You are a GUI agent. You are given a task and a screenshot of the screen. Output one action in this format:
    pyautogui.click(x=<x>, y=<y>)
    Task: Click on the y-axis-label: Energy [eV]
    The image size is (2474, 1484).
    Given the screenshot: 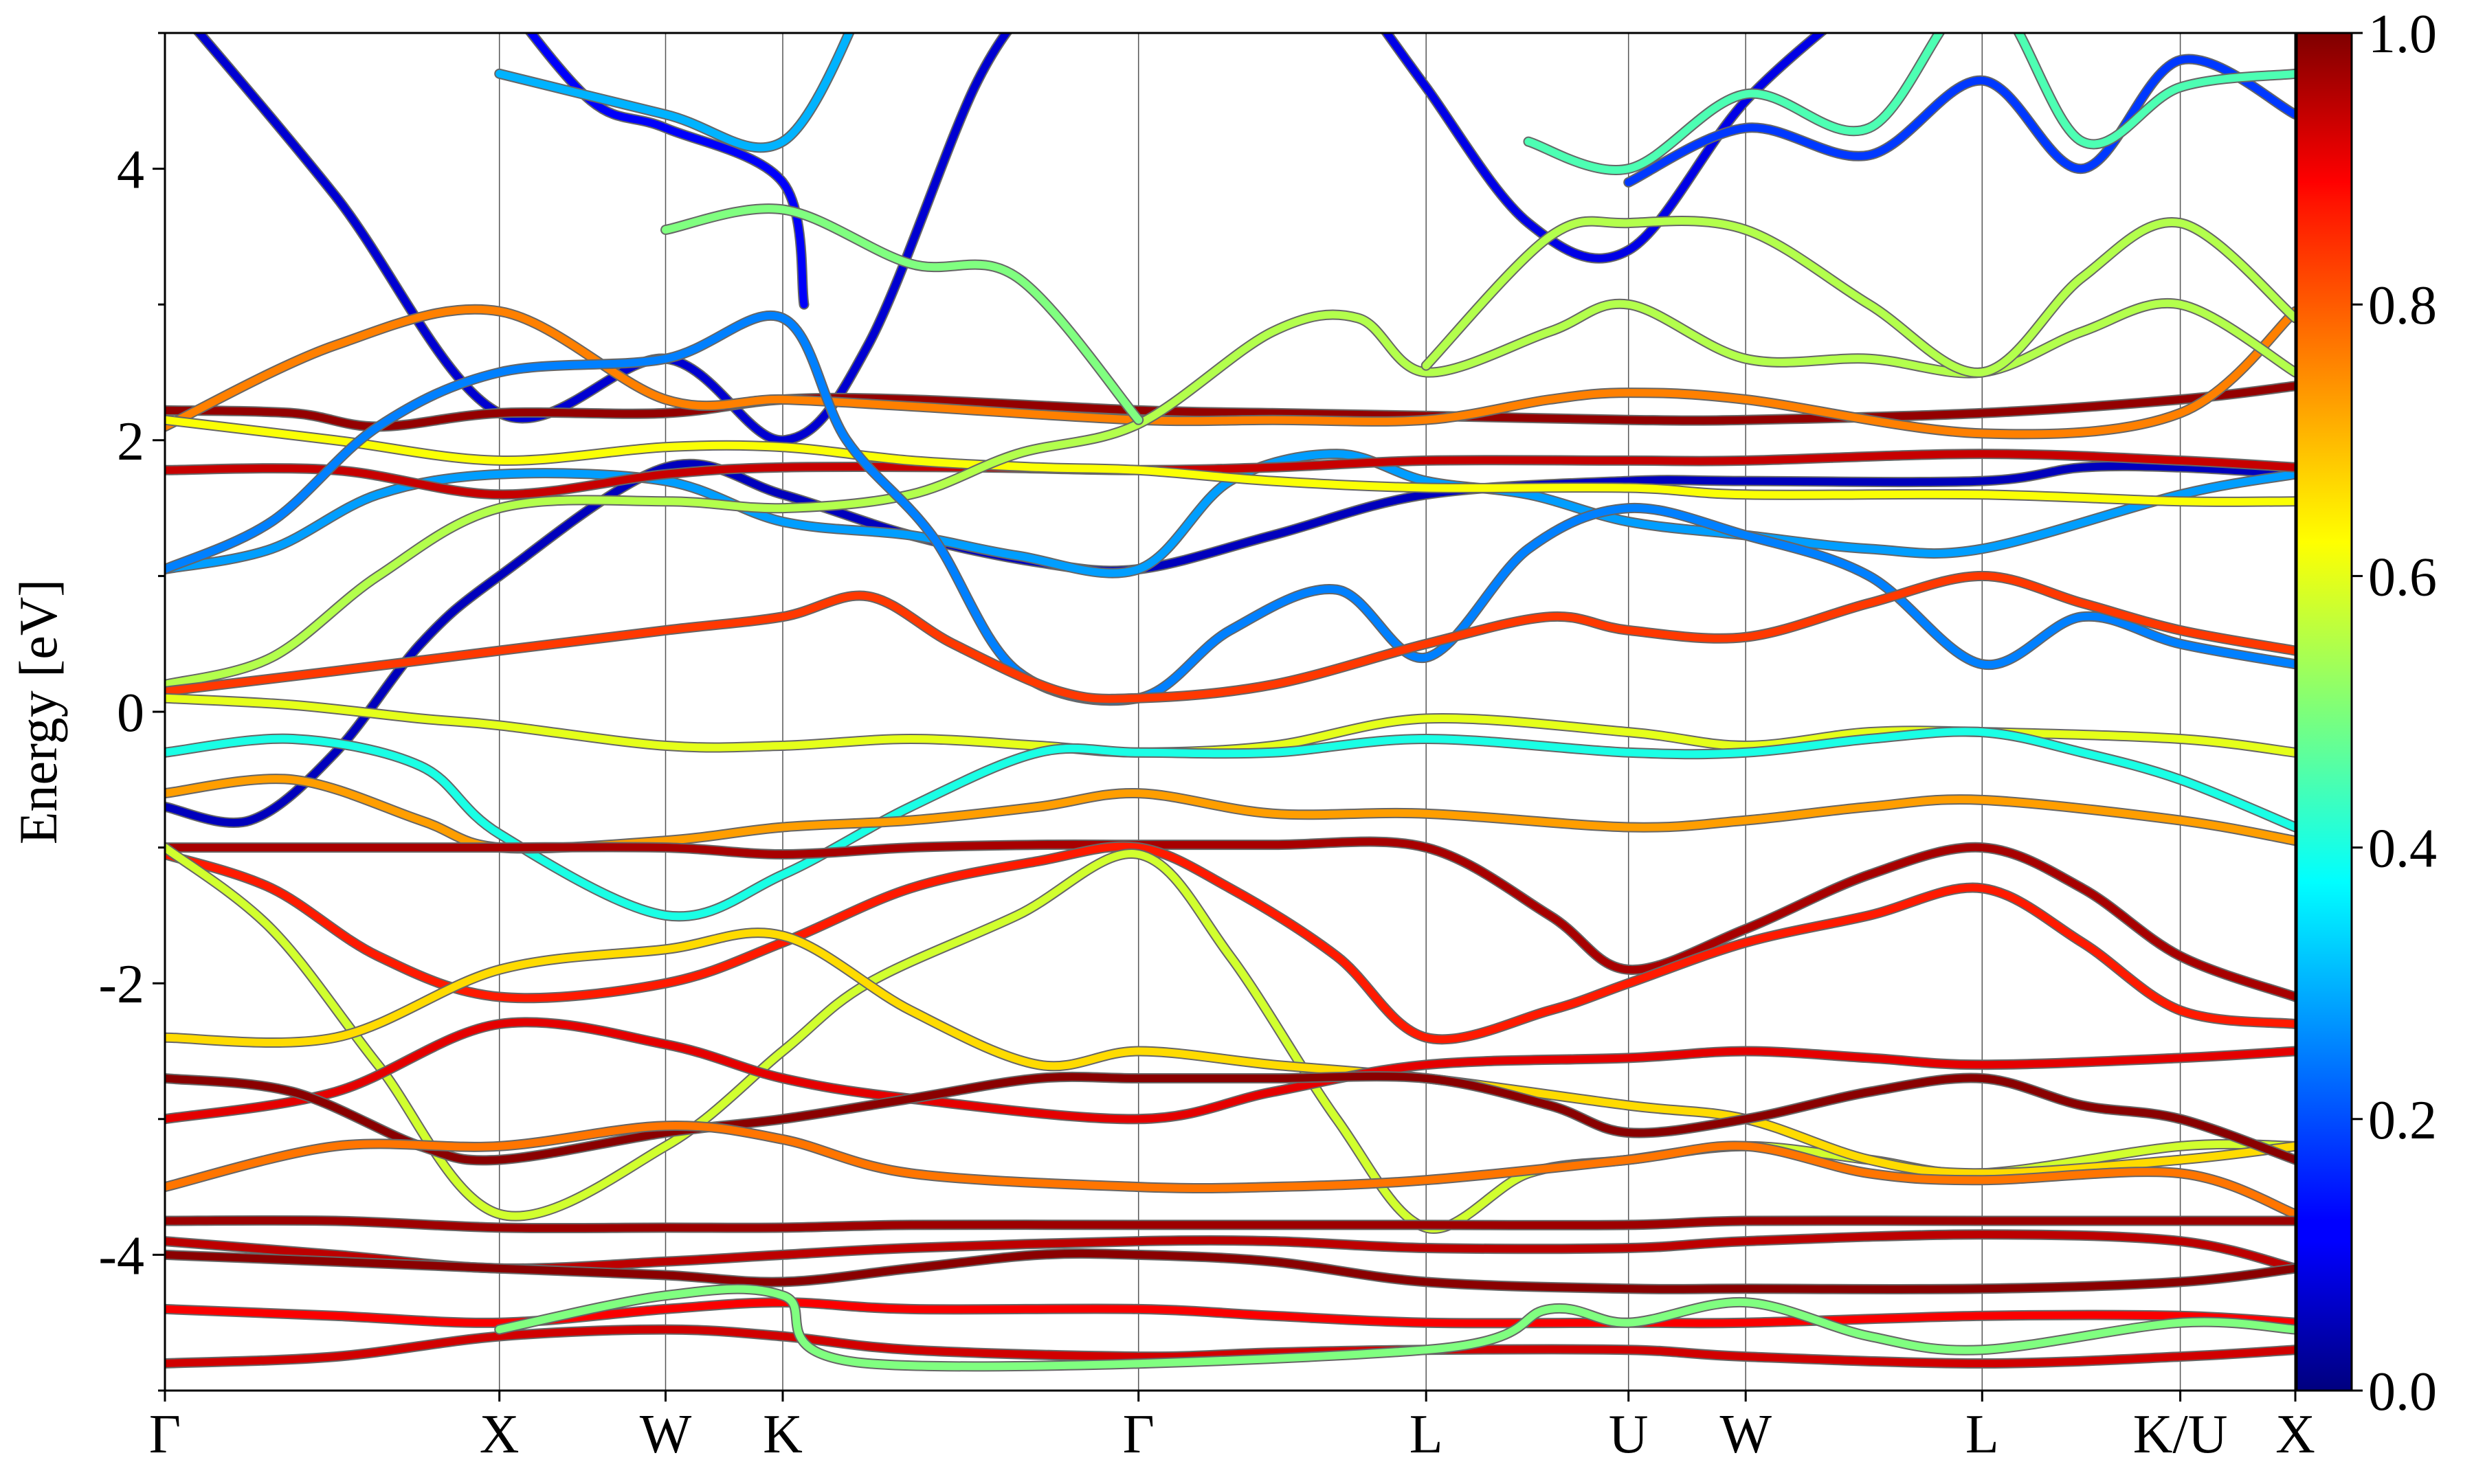 What is the action you would take?
    pyautogui.click(x=38, y=711)
    